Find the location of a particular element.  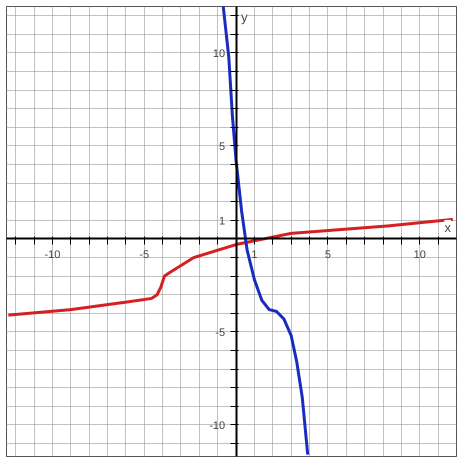

y-tick-label: 1 is located at coordinates (222, 221).